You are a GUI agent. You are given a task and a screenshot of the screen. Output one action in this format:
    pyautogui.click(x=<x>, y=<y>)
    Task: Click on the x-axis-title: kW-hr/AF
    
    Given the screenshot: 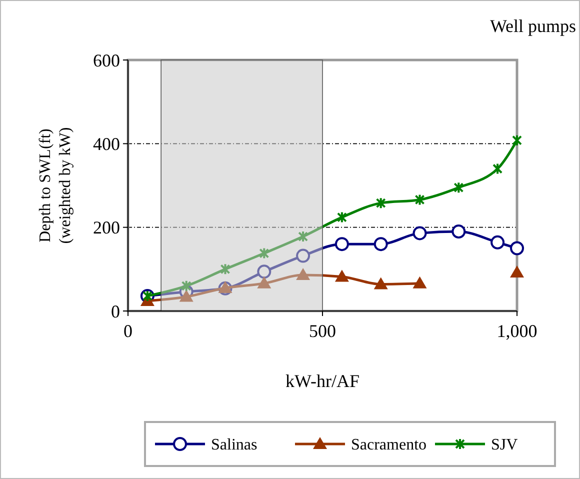 What is the action you would take?
    pyautogui.click(x=323, y=381)
    